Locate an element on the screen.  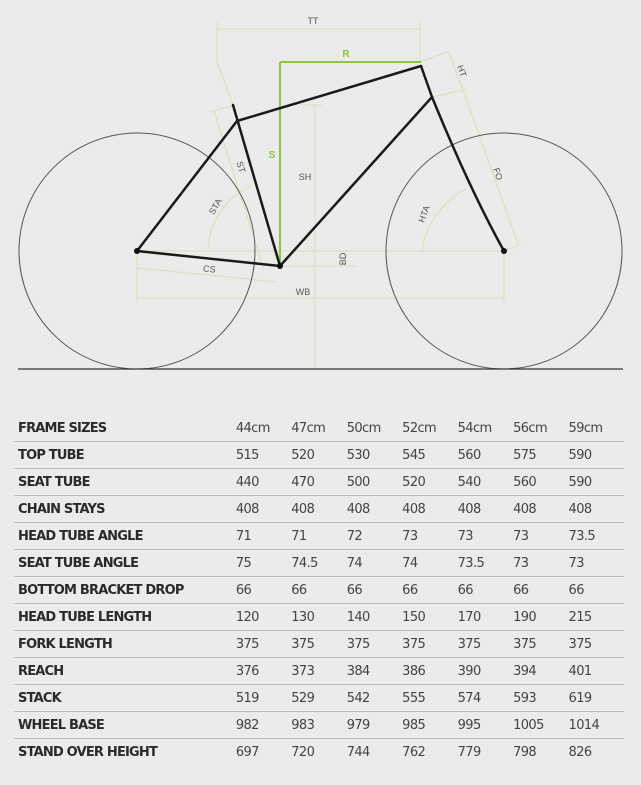
table-row: STACK 519 529 542 555 574 593 619 is located at coordinates (319, 698).